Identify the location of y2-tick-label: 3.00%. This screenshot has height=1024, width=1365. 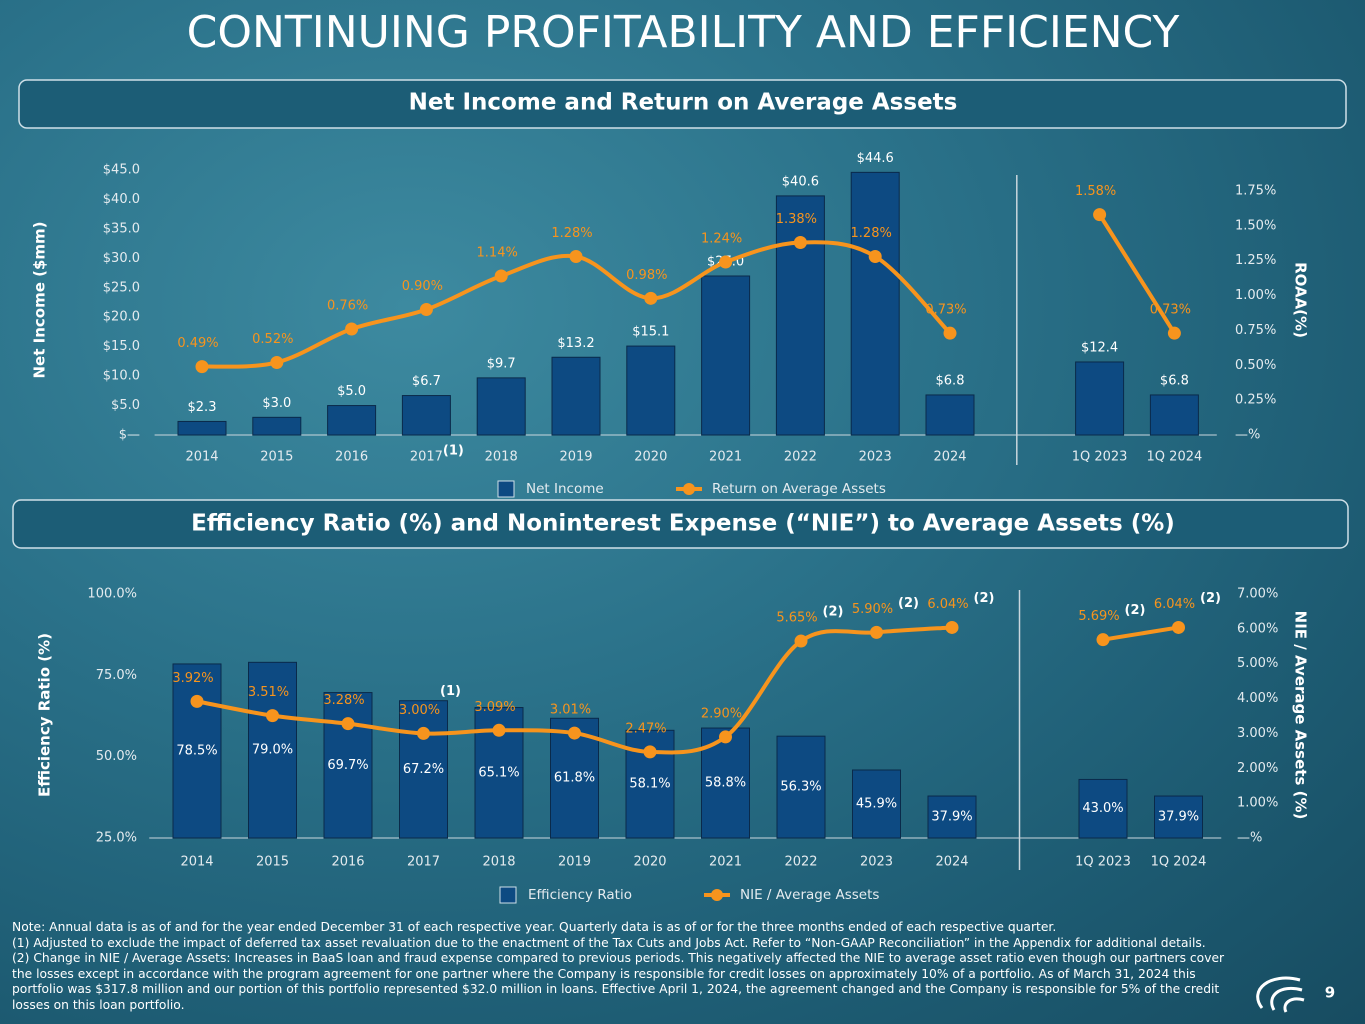
(1257, 733).